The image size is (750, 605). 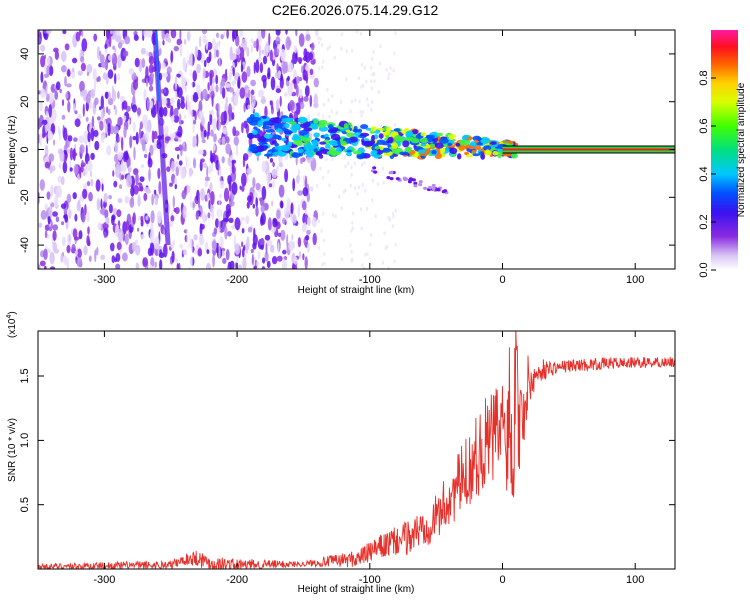 I want to click on colorbar-gradient, so click(x=724, y=150).